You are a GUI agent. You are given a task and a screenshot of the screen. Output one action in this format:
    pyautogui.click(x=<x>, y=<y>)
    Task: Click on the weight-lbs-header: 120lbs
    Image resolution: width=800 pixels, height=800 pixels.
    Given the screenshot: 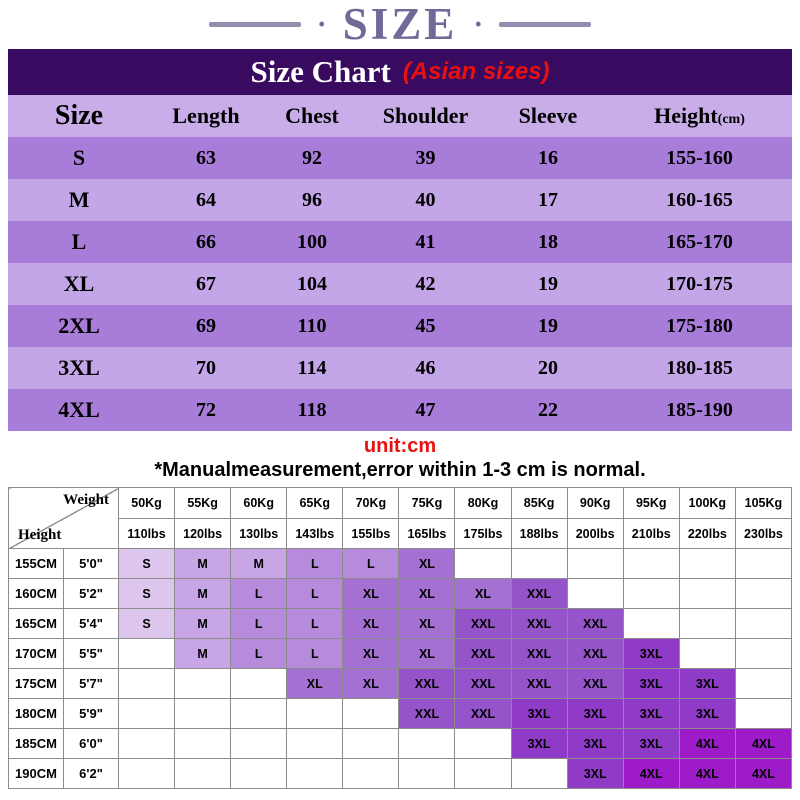 What is the action you would take?
    pyautogui.click(x=203, y=533)
    